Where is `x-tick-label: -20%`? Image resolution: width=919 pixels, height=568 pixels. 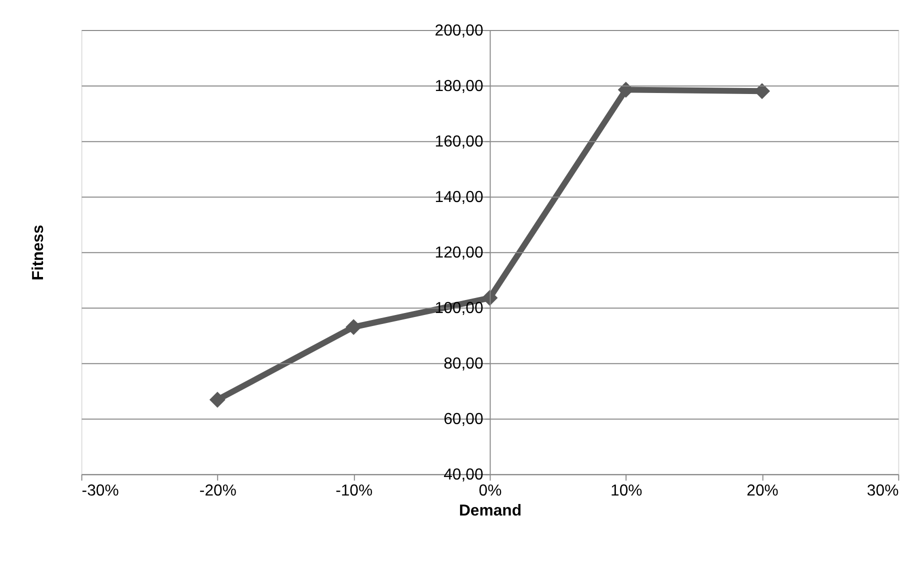
x-tick-label: -20% is located at coordinates (217, 491).